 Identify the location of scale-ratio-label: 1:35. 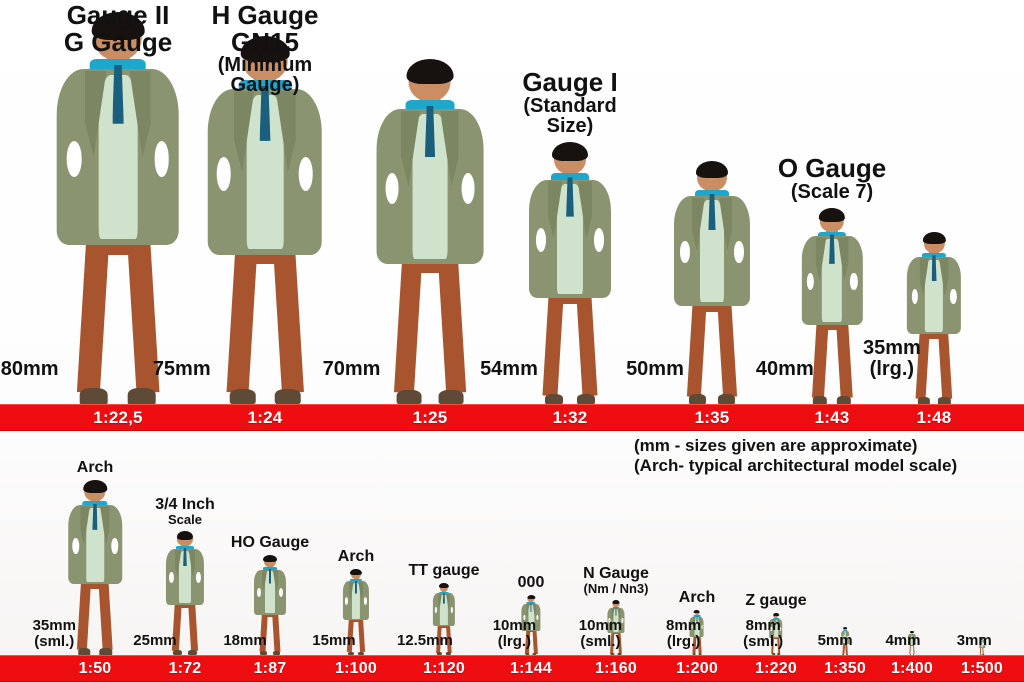
(712, 417).